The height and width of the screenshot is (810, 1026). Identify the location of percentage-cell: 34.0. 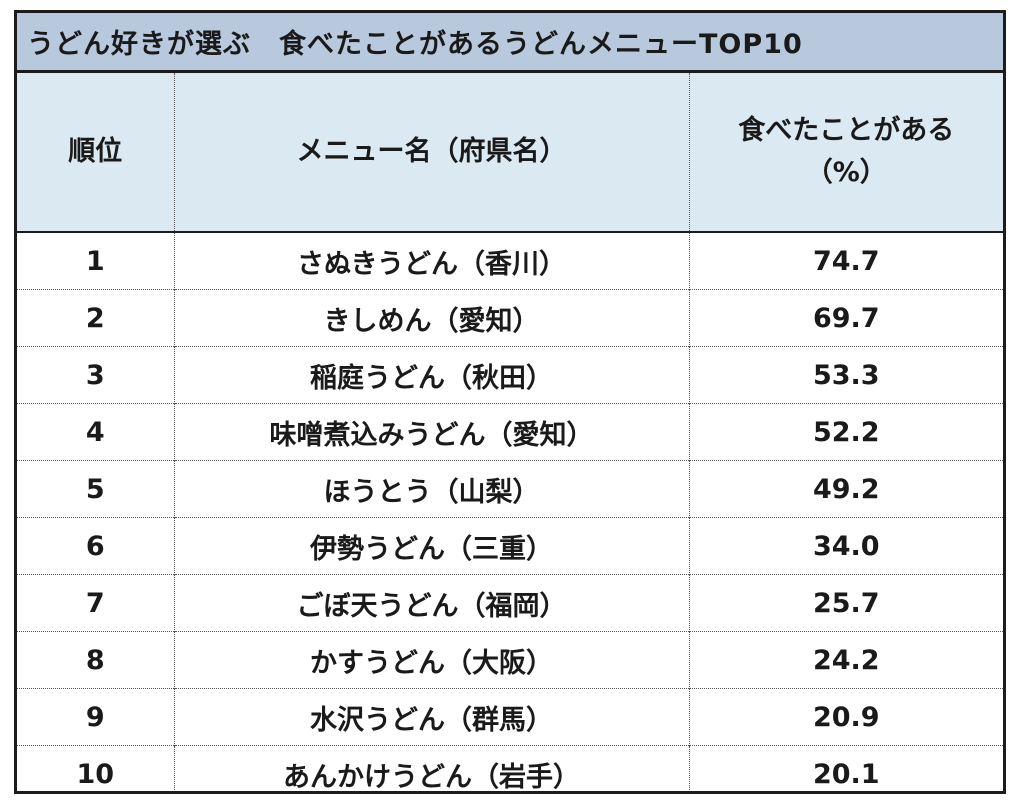
(845, 546).